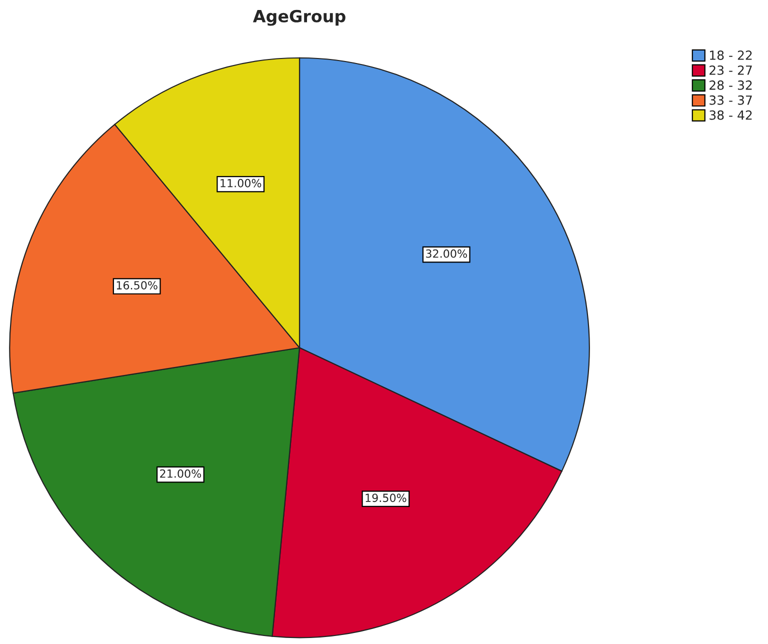  What do you see at coordinates (731, 115) in the screenshot?
I see `legend-label: 38 - 42` at bounding box center [731, 115].